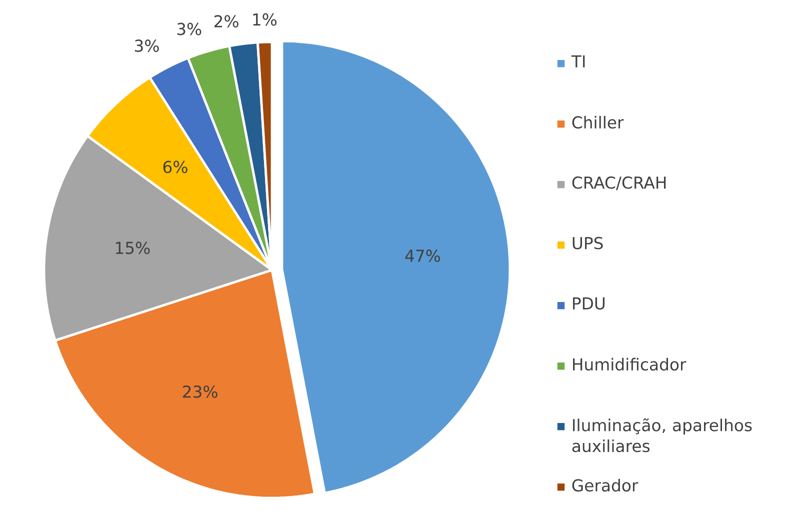 This screenshot has width=803, height=519. What do you see at coordinates (133, 248) in the screenshot?
I see `data-label: 15%` at bounding box center [133, 248].